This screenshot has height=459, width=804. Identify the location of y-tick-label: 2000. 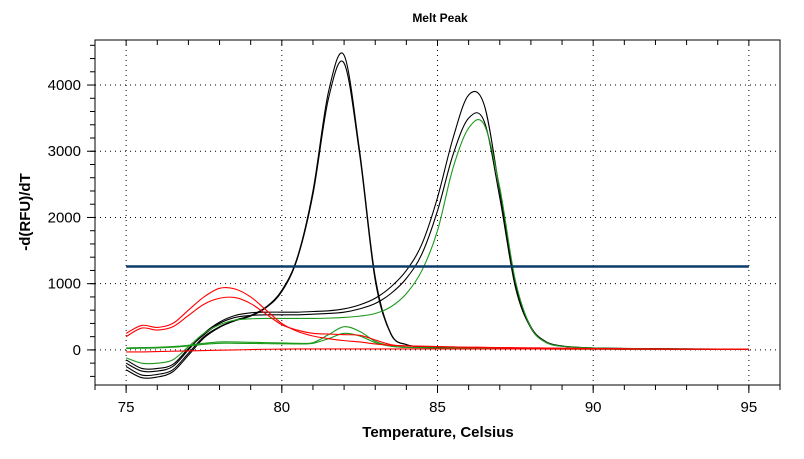
(64, 217).